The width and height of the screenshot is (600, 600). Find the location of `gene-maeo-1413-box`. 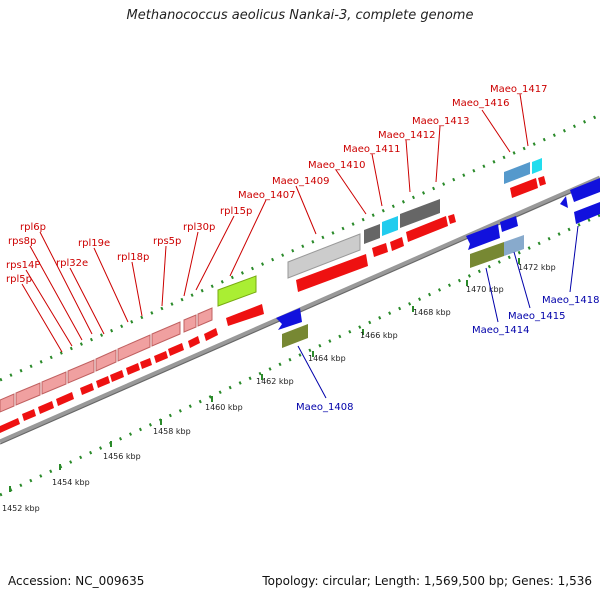

gene-maeo-1413-box is located at coordinates (420, 213).